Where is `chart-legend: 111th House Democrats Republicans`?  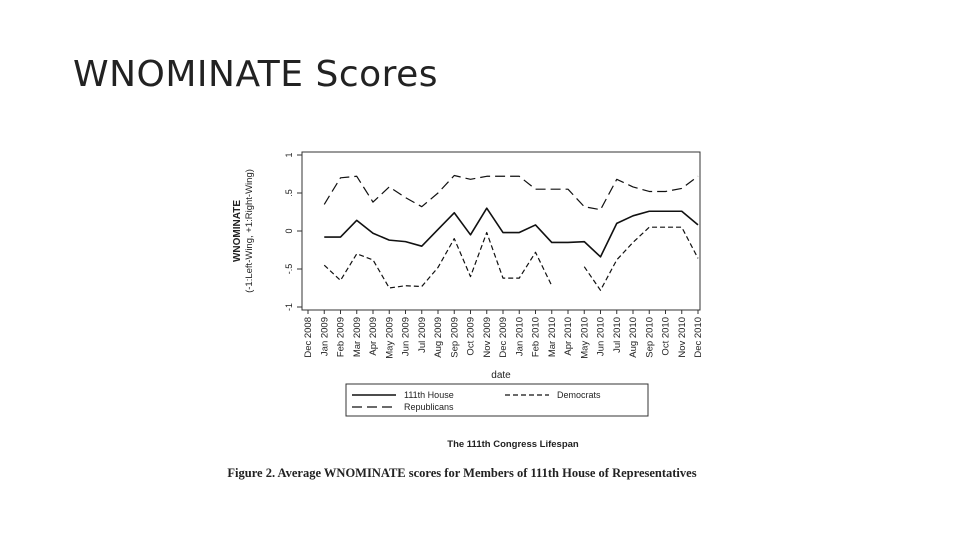
chart-legend: 111th House Democrats Republicans is located at coordinates (497, 400).